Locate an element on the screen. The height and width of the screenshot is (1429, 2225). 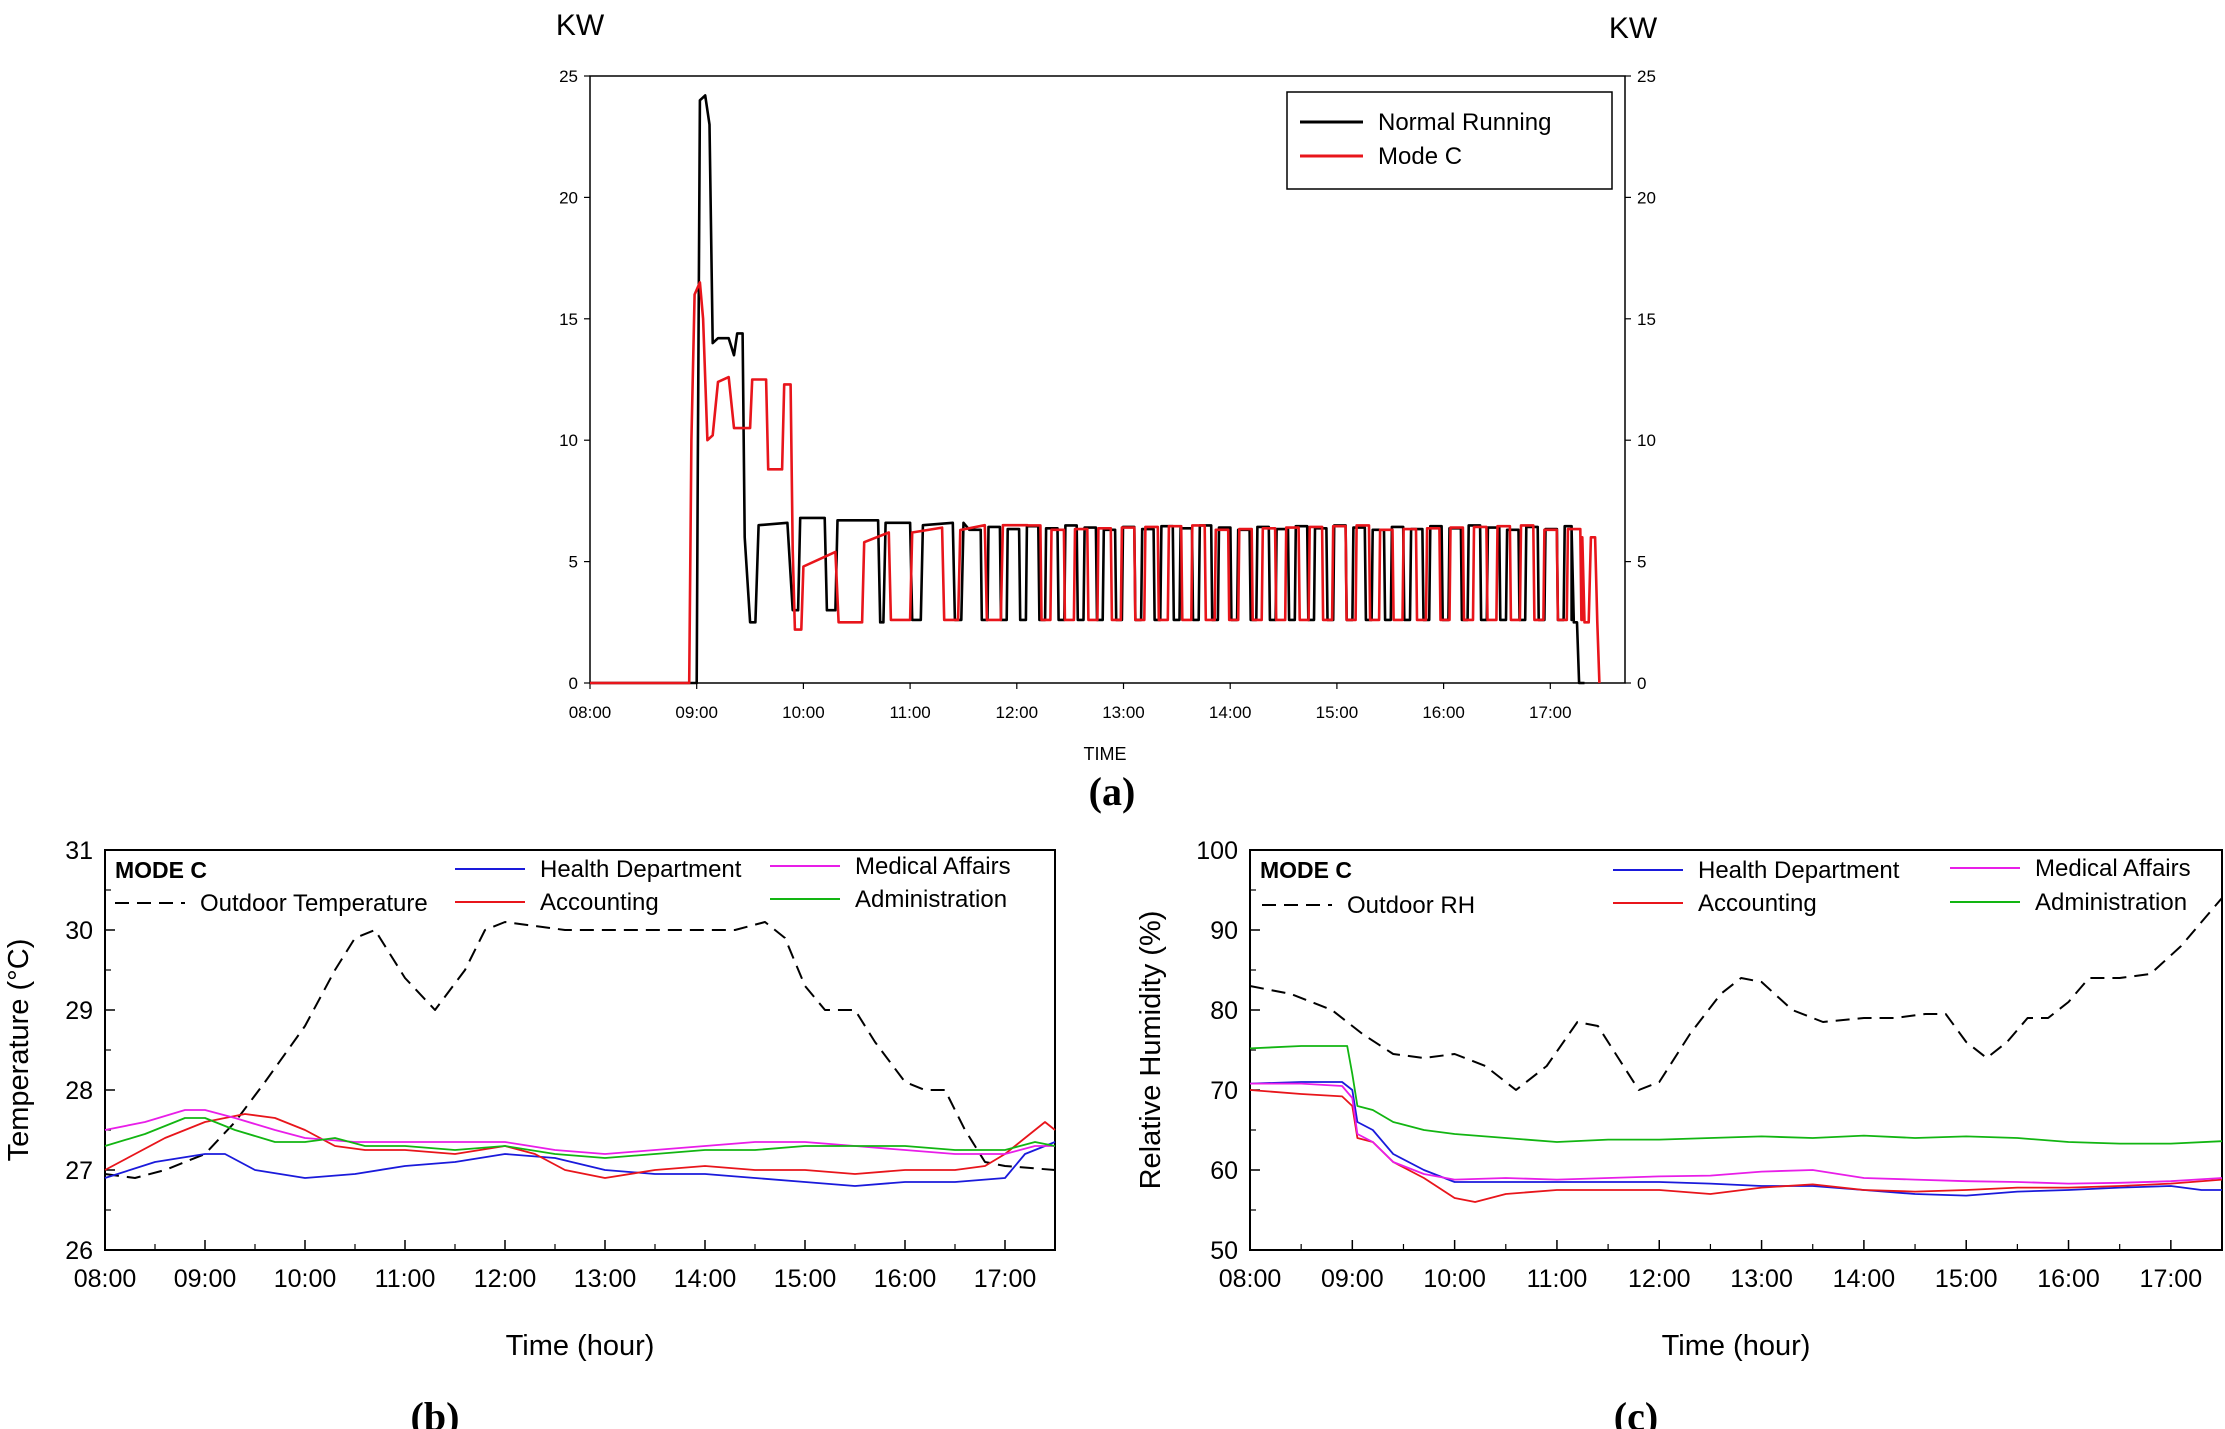
chart-a-ytick-label-left: 25 is located at coordinates (568, 76).